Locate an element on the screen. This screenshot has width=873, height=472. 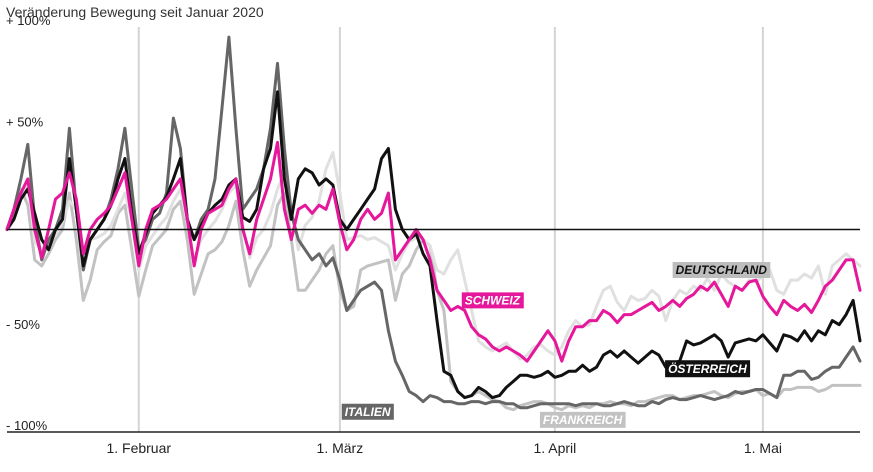
series-label-schweiz: SCHWEIZ is located at coordinates (492, 300).